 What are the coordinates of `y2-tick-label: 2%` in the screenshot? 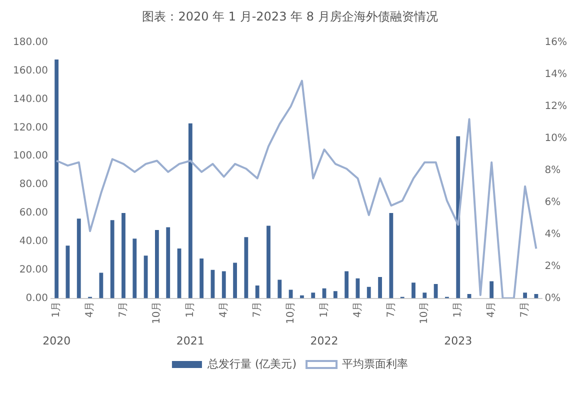 It's located at (552, 266).